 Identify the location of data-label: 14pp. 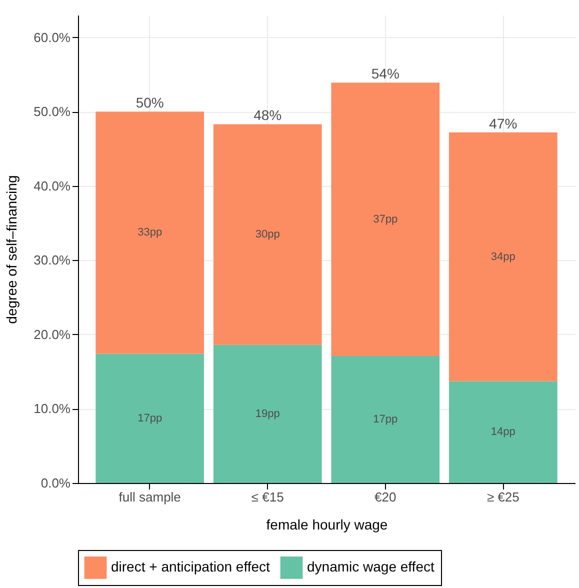
(503, 432).